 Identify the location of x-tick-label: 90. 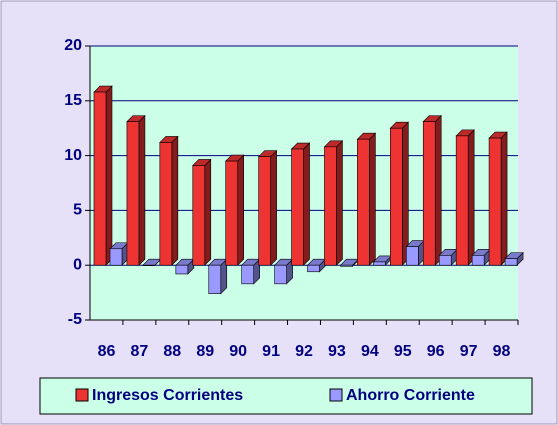
(238, 351).